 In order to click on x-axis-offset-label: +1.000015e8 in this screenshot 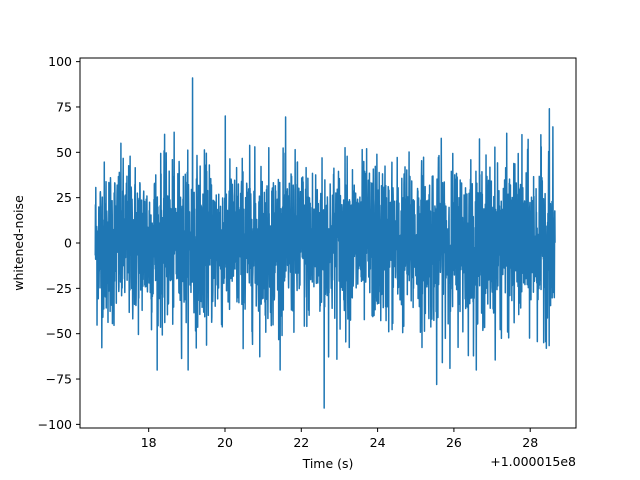, I will do `click(533, 461)`.